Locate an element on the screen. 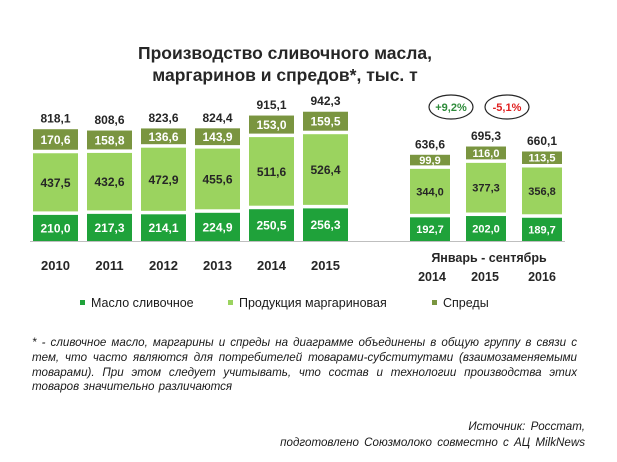  annual-label-spreads-2010: 170,6 is located at coordinates (55, 140).